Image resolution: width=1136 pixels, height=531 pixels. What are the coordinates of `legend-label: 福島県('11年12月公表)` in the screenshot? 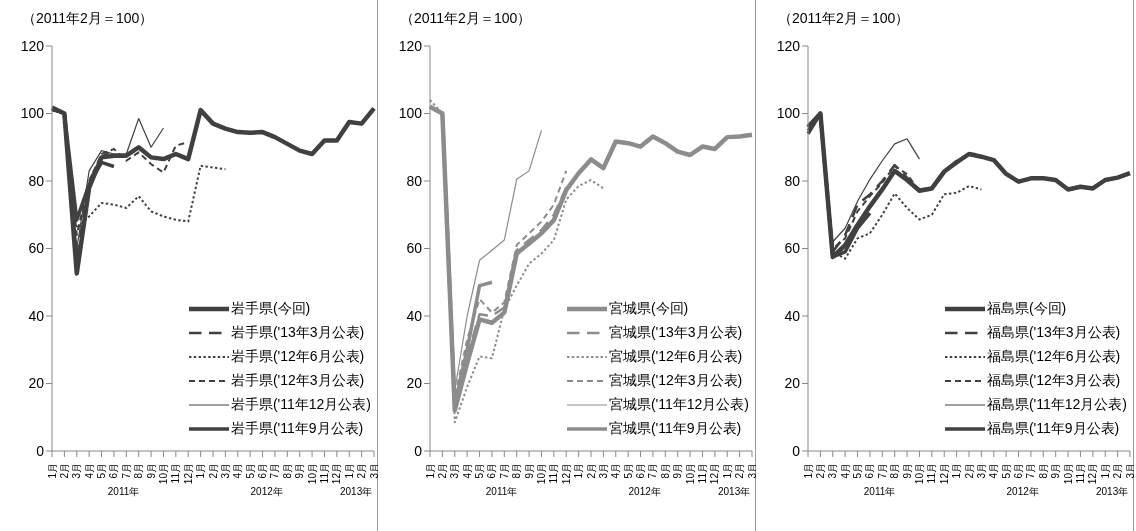 It's located at (1056, 405).